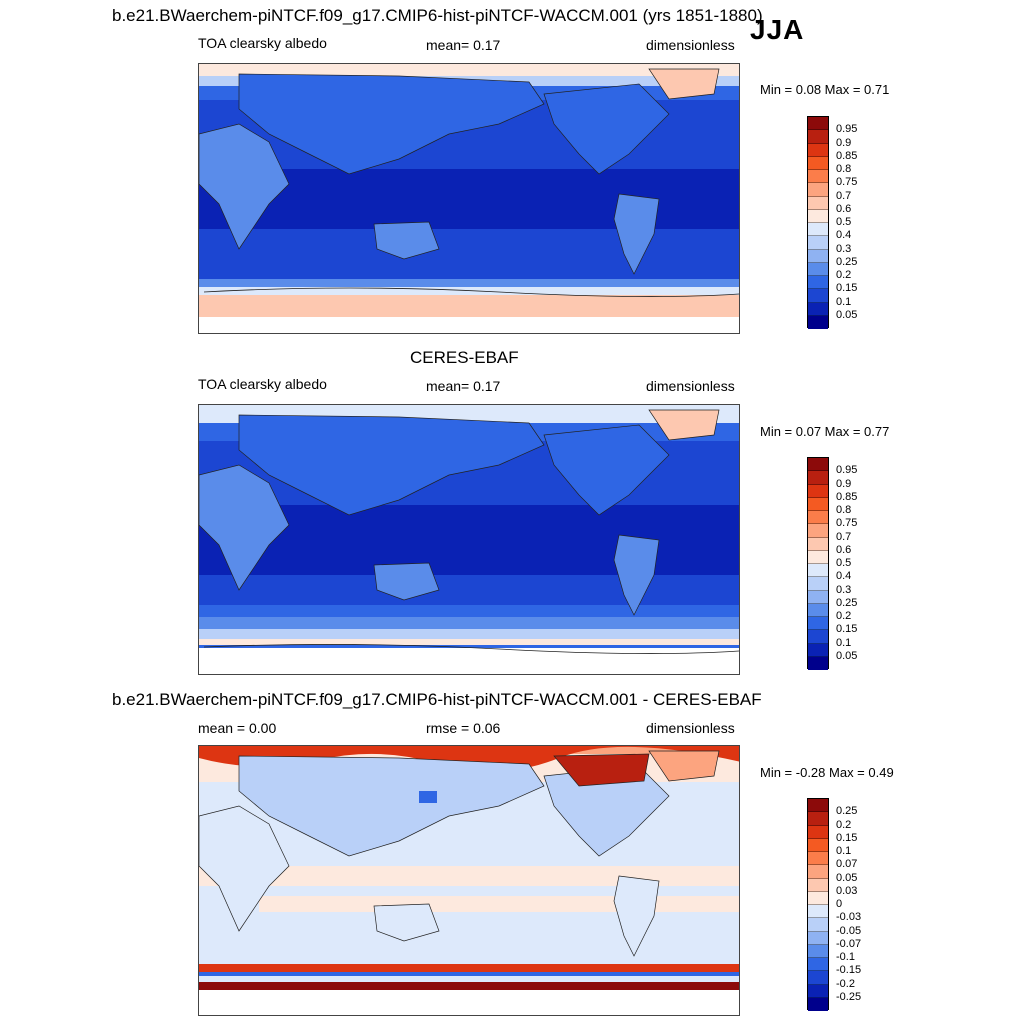 The width and height of the screenshot is (1024, 1024). What do you see at coordinates (827, 772) in the screenshot?
I see `panel3-minmax: Min = -0.28 Max = 0.49` at bounding box center [827, 772].